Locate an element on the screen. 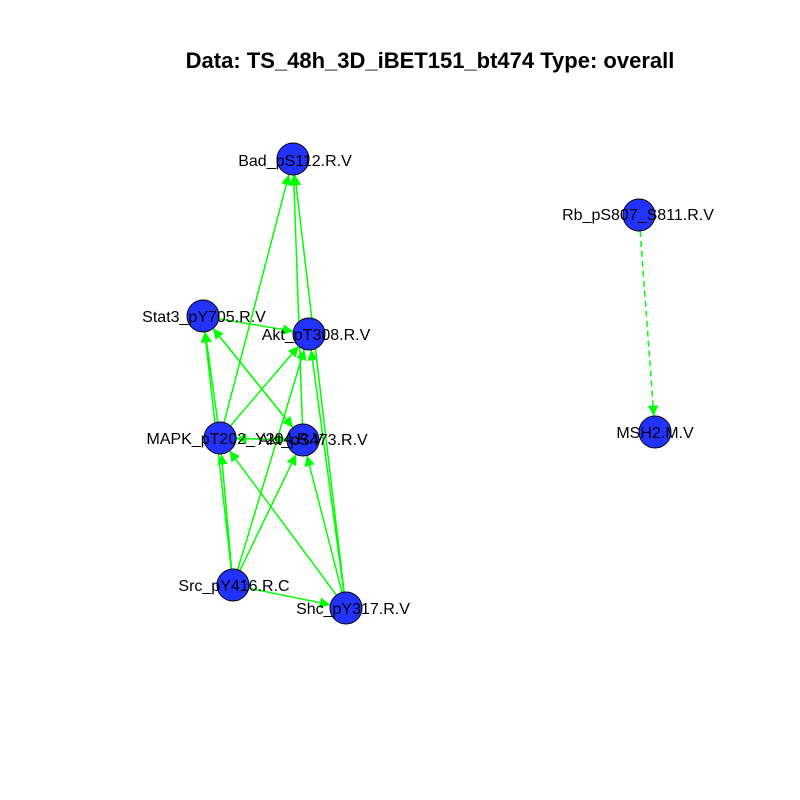  node-rb is located at coordinates (639, 215).